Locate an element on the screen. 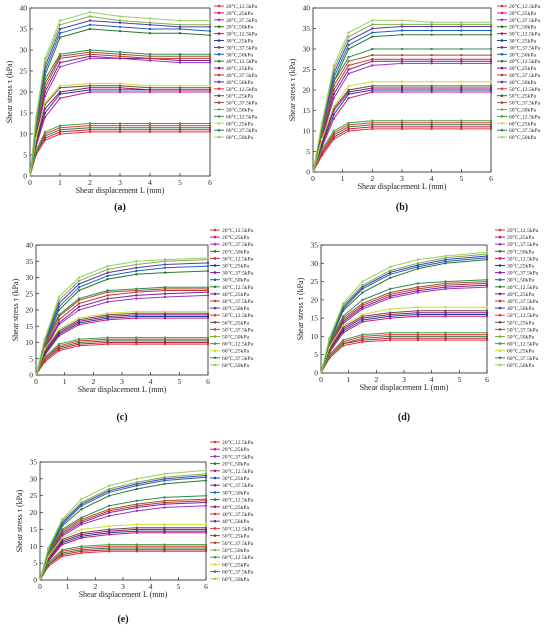  legend-label: 50°C,50kPa is located at coordinates (520, 337).